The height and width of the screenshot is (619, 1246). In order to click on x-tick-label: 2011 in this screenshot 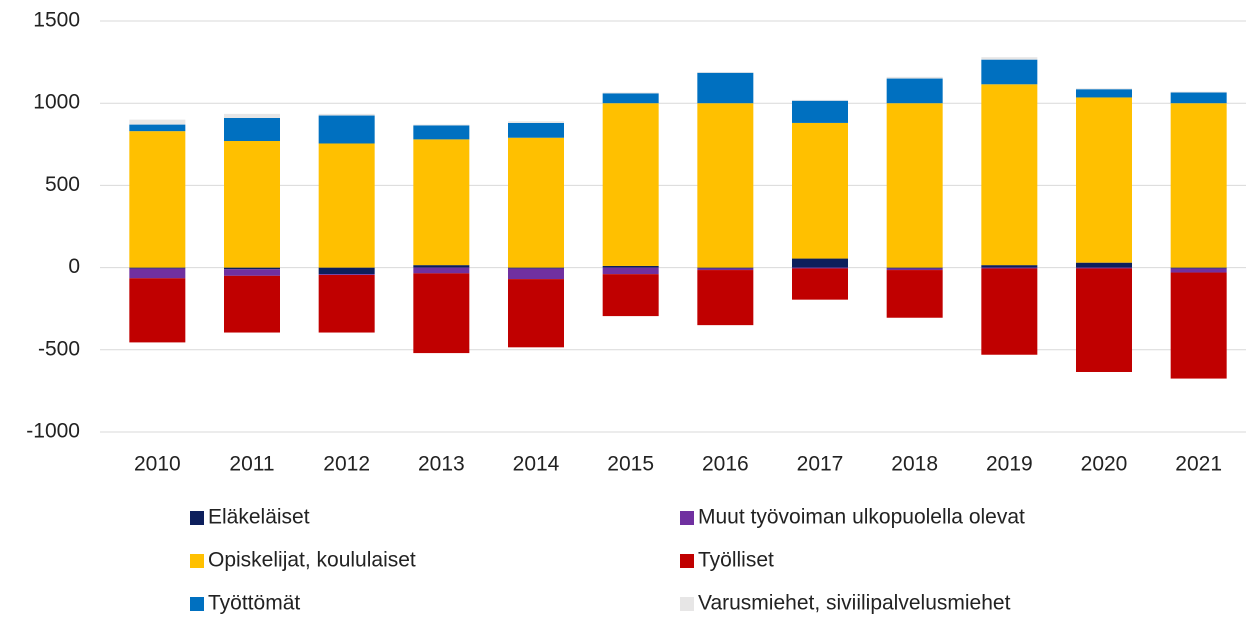, I will do `click(251, 464)`.